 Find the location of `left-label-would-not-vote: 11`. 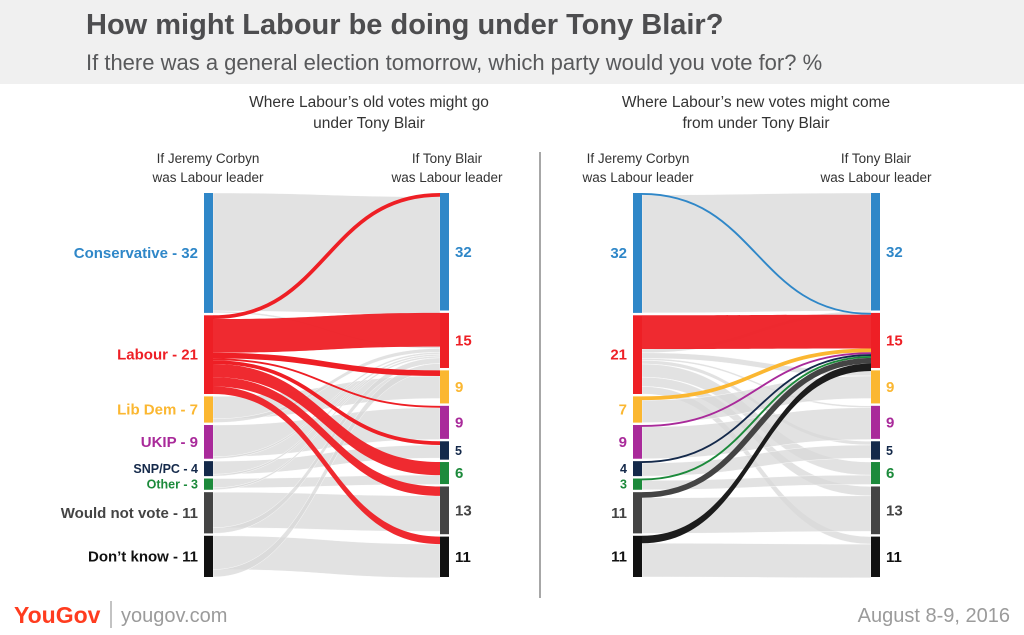

left-label-would-not-vote: 11 is located at coordinates (619, 513).